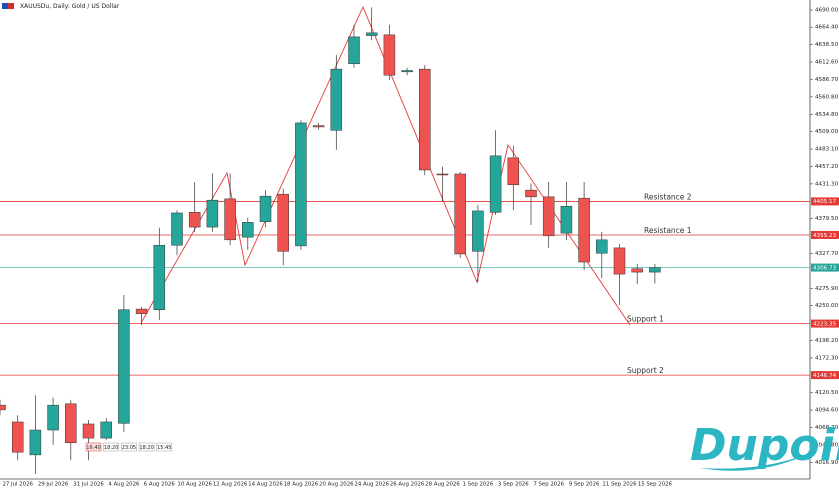  What do you see at coordinates (265, 485) in the screenshot?
I see `x-tick-label: 14 Aug 2026` at bounding box center [265, 485].